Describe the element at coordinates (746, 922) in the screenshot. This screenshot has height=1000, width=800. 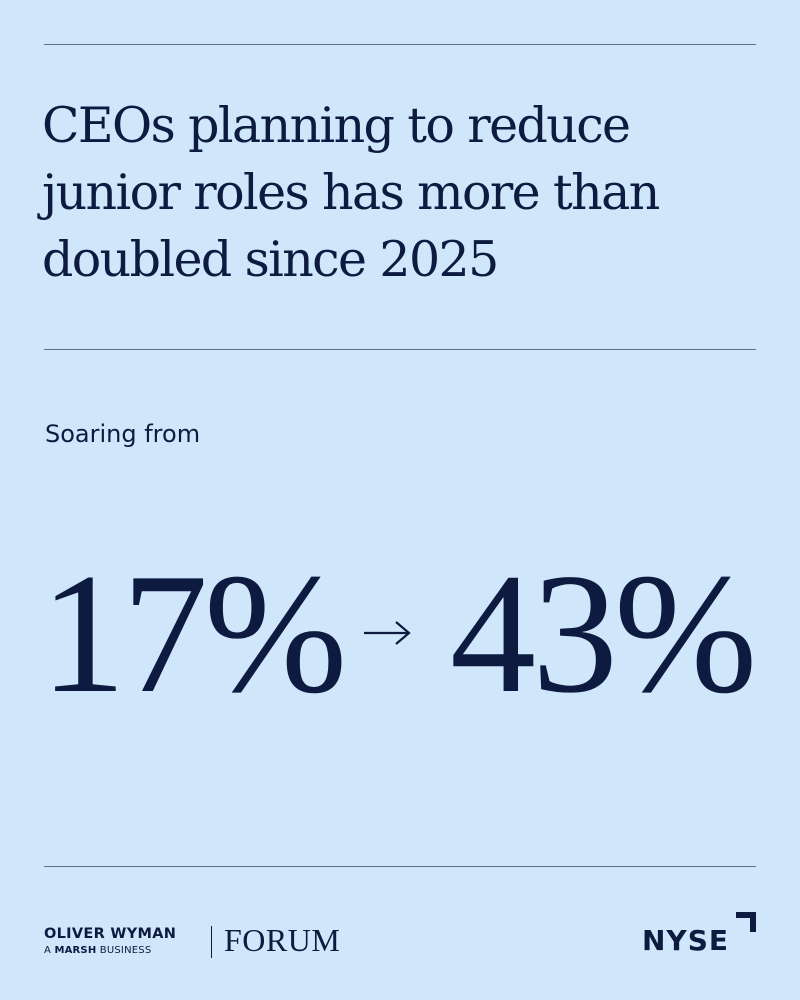
I see `nyse-corner-icon` at that location.